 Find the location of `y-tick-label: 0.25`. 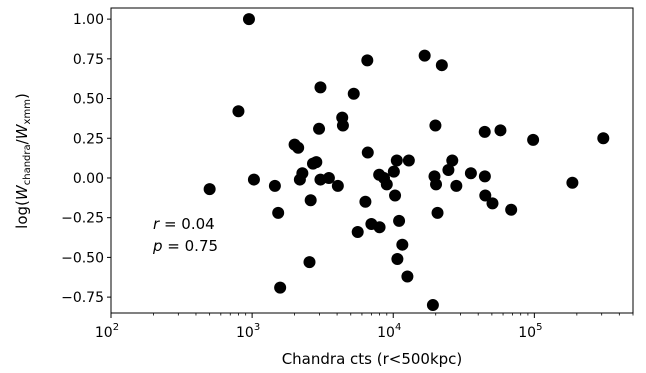

y-tick-label: 0.25 is located at coordinates (88, 139).